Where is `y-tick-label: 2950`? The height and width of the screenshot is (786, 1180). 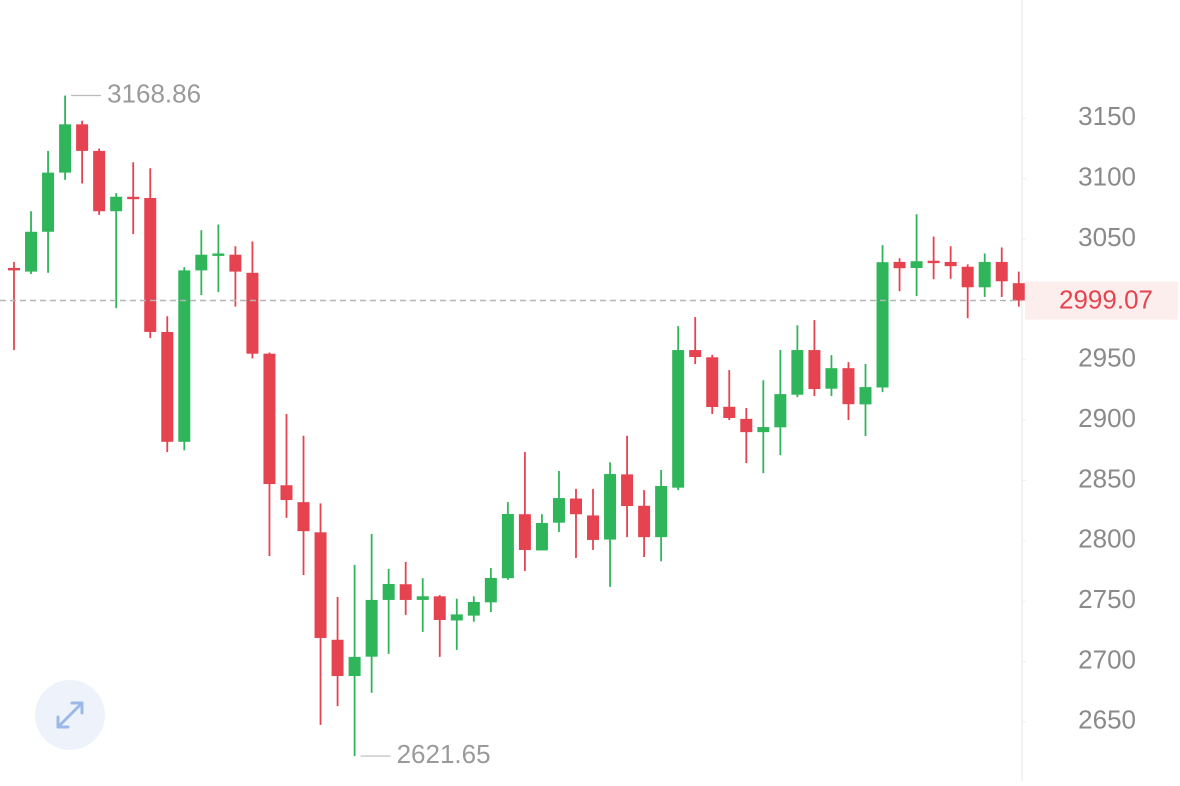
y-tick-label: 2950 is located at coordinates (1107, 358).